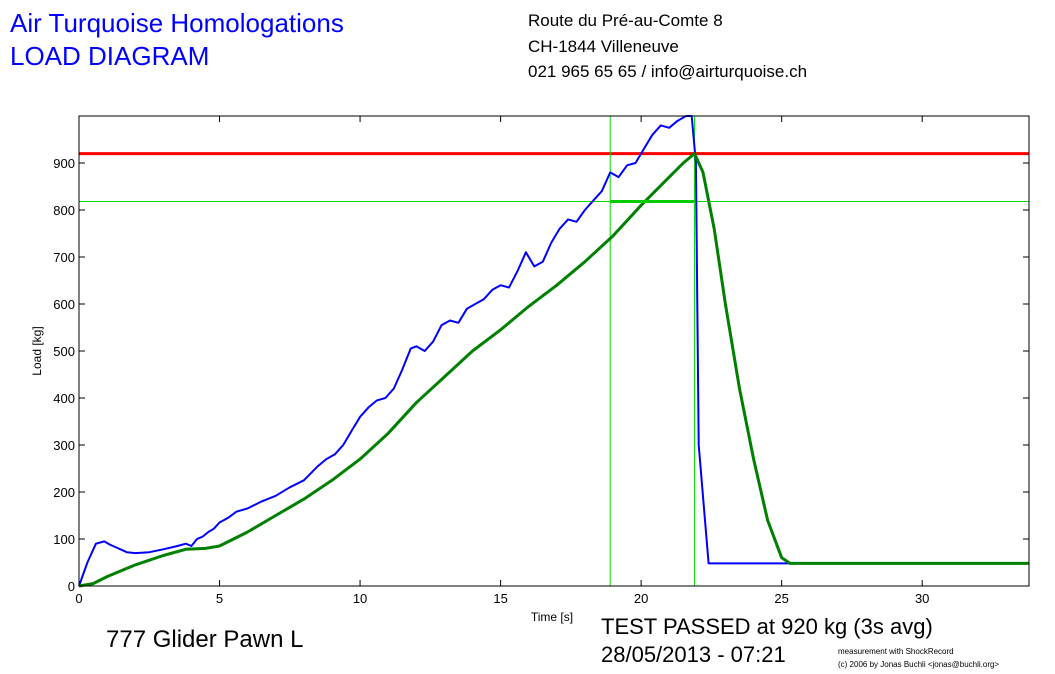 This screenshot has height=674, width=1055. Describe the element at coordinates (668, 71) in the screenshot. I see `address-line3: 021 965 65 65 / info@airturquoise.ch` at that location.